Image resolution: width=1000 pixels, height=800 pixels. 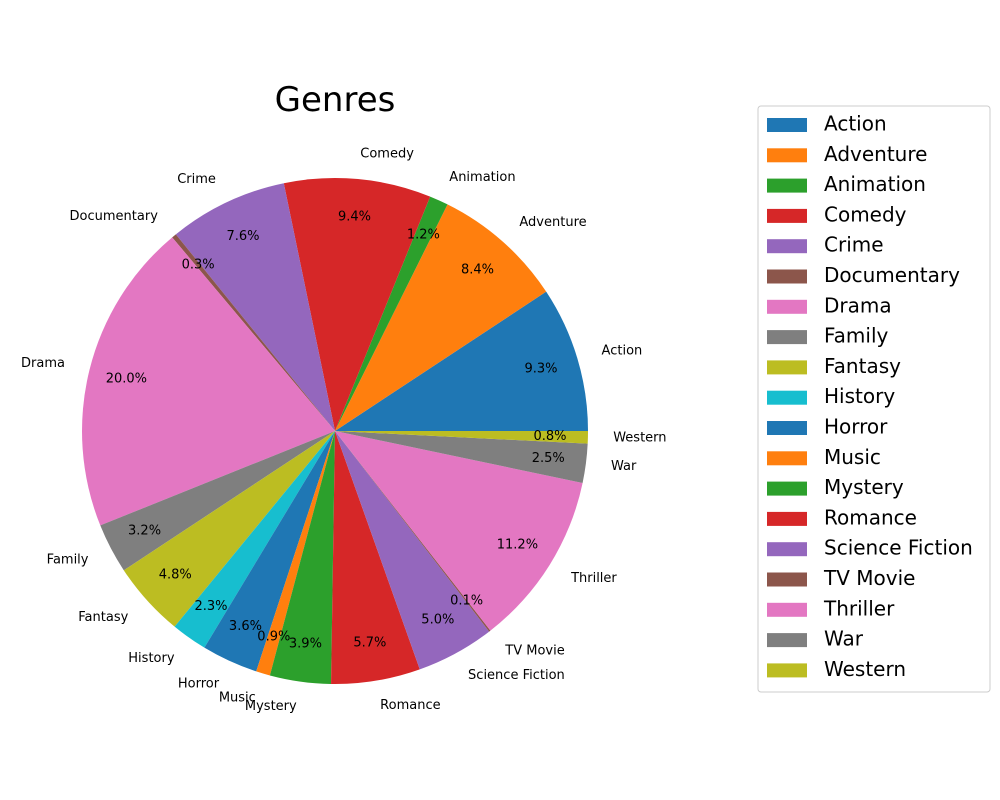 What do you see at coordinates (787, 397) in the screenshot?
I see `legend-swatch-history` at bounding box center [787, 397].